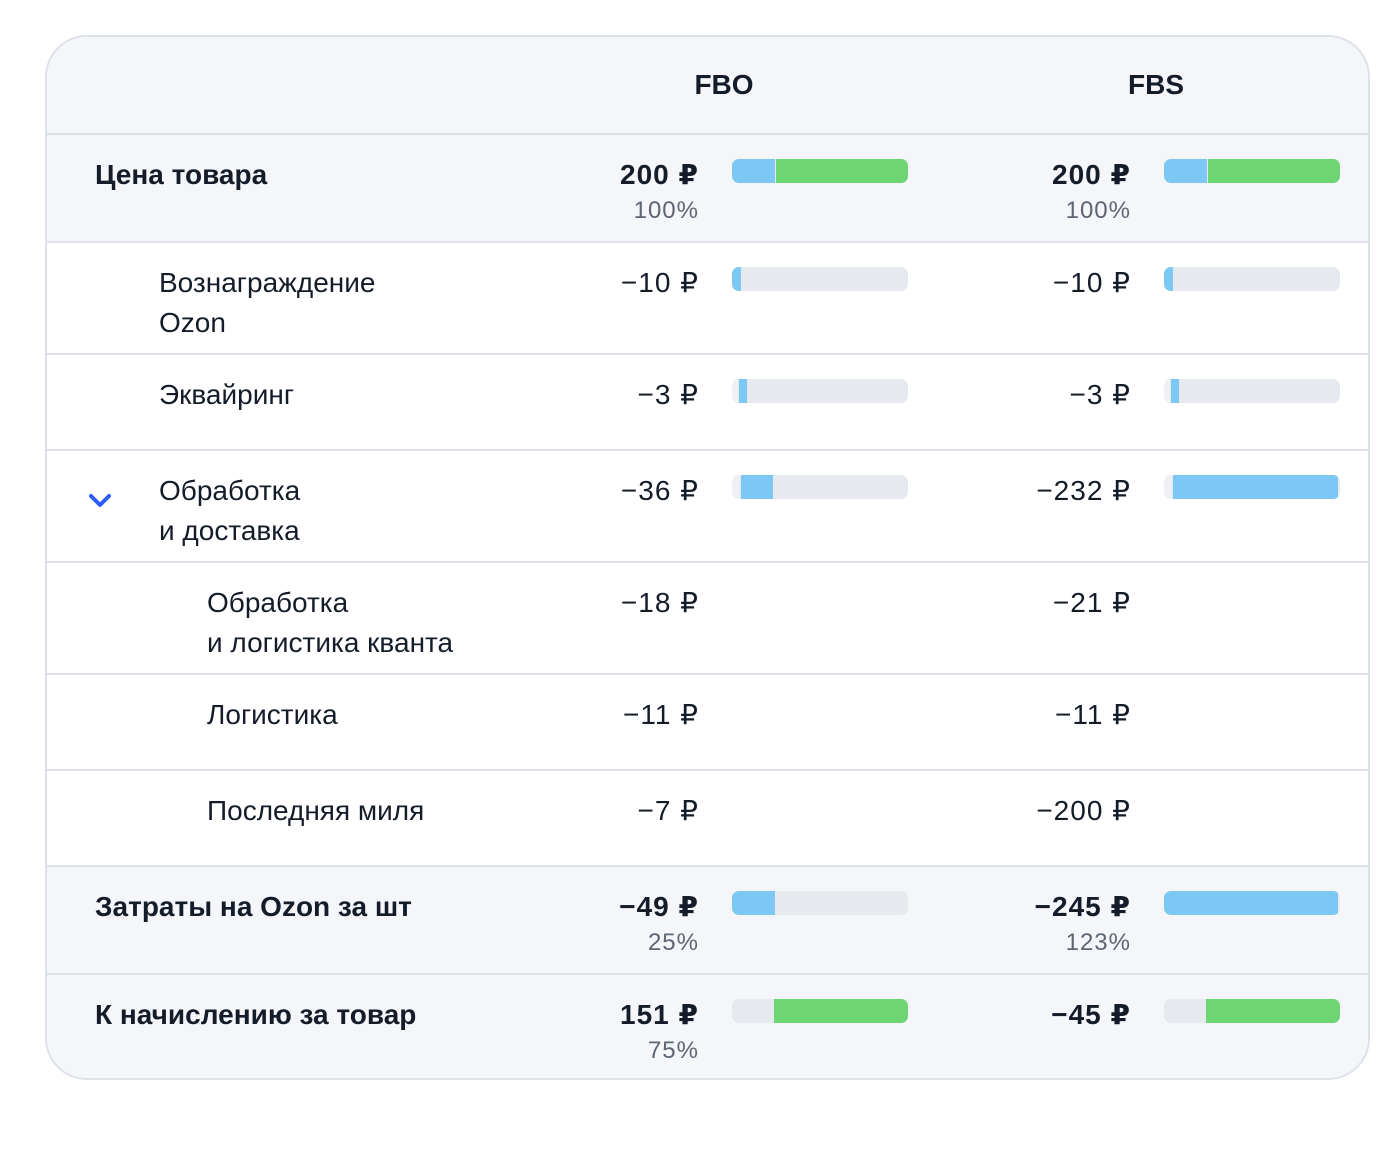  Describe the element at coordinates (707, 921) in the screenshot. I see `table-row: Затраты на Ozon за шт −49 ₽ 25% −245 ₽ 123%` at that location.